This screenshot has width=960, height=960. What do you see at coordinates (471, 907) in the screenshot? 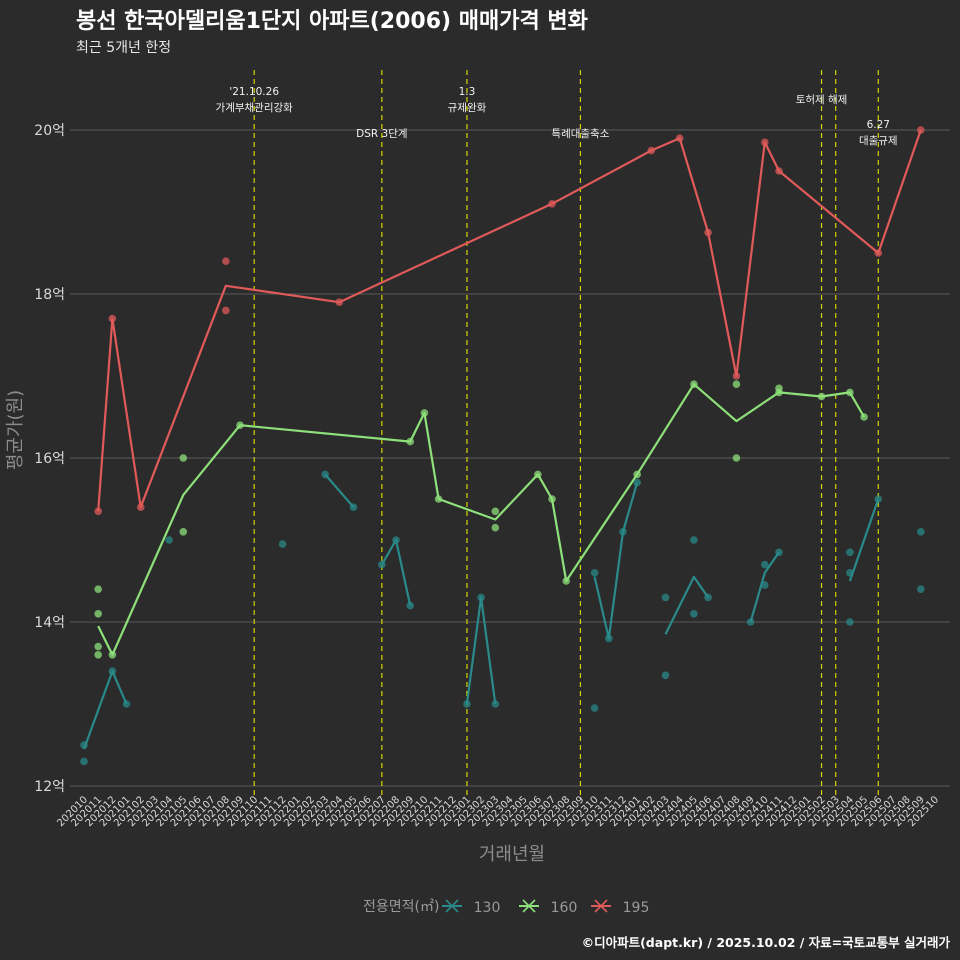
I see `legend-item-130: 130` at bounding box center [471, 907].